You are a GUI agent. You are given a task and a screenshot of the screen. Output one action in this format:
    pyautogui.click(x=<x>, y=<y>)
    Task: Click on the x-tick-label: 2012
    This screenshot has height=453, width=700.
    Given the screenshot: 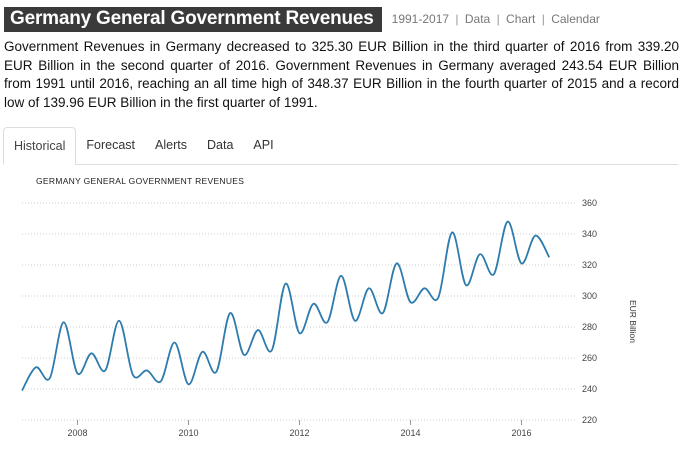 What is the action you would take?
    pyautogui.click(x=299, y=433)
    